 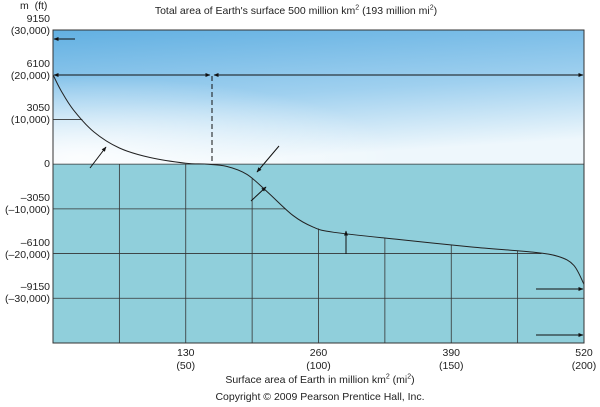 I want to click on xlabel-sup2: 2, so click(x=409, y=377).